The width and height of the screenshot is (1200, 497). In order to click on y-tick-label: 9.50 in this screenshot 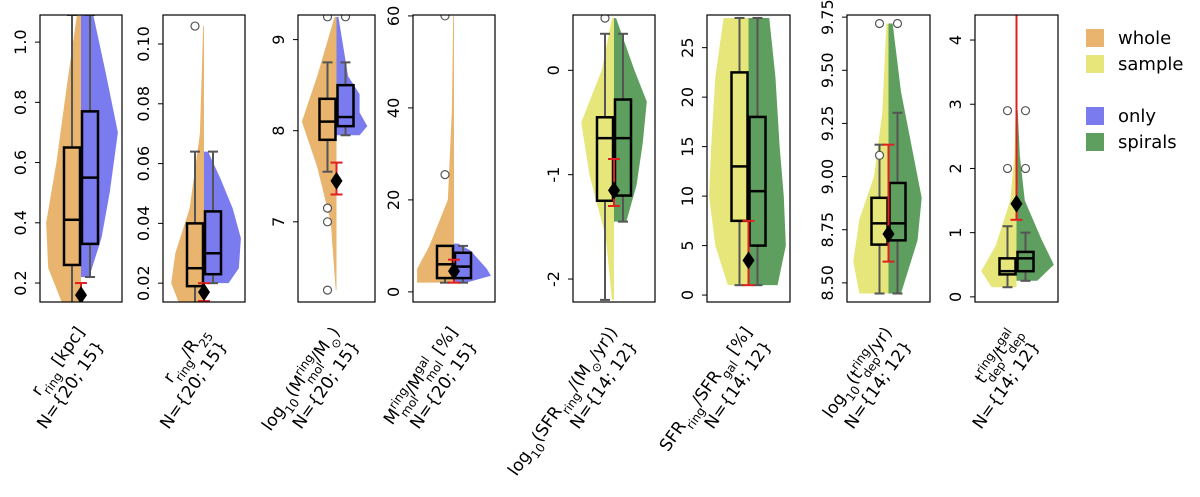, I will do `click(827, 70)`.